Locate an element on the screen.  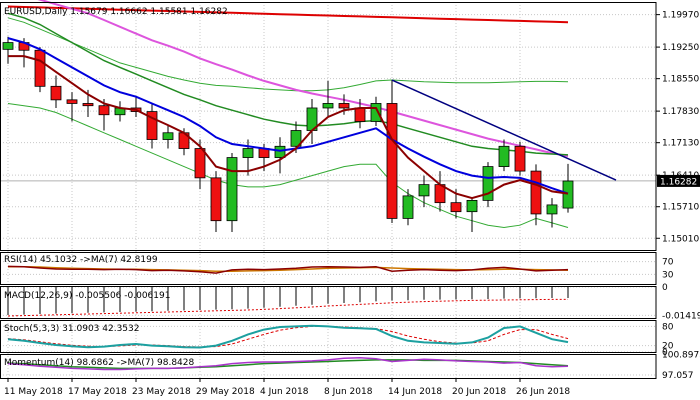
x-tick-label: 11 May 2018 is located at coordinates (33, 392).